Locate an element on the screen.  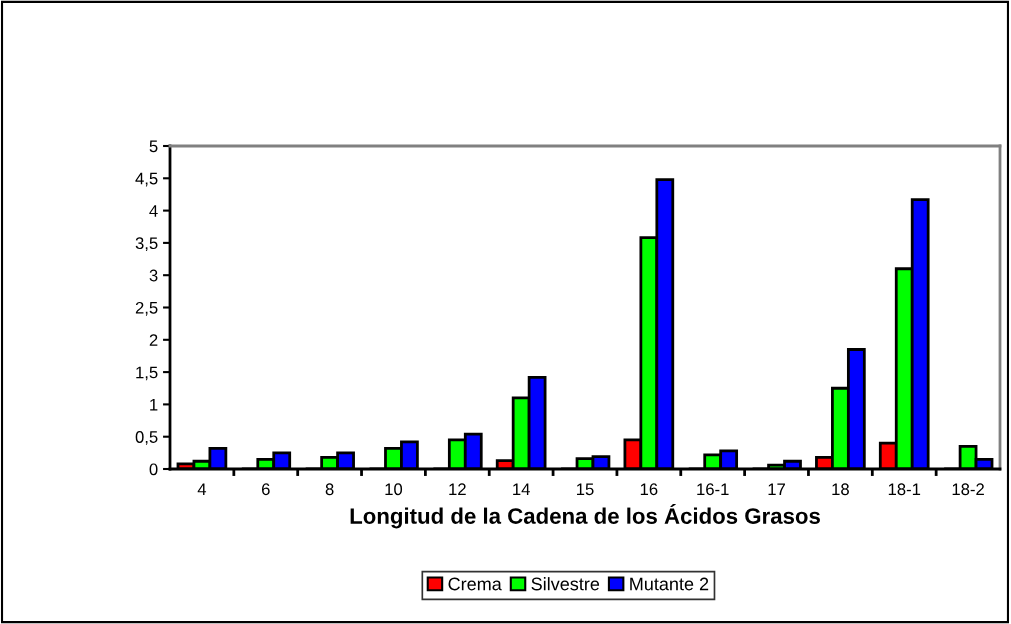
y-tick-label: 2 is located at coordinates (153, 340).